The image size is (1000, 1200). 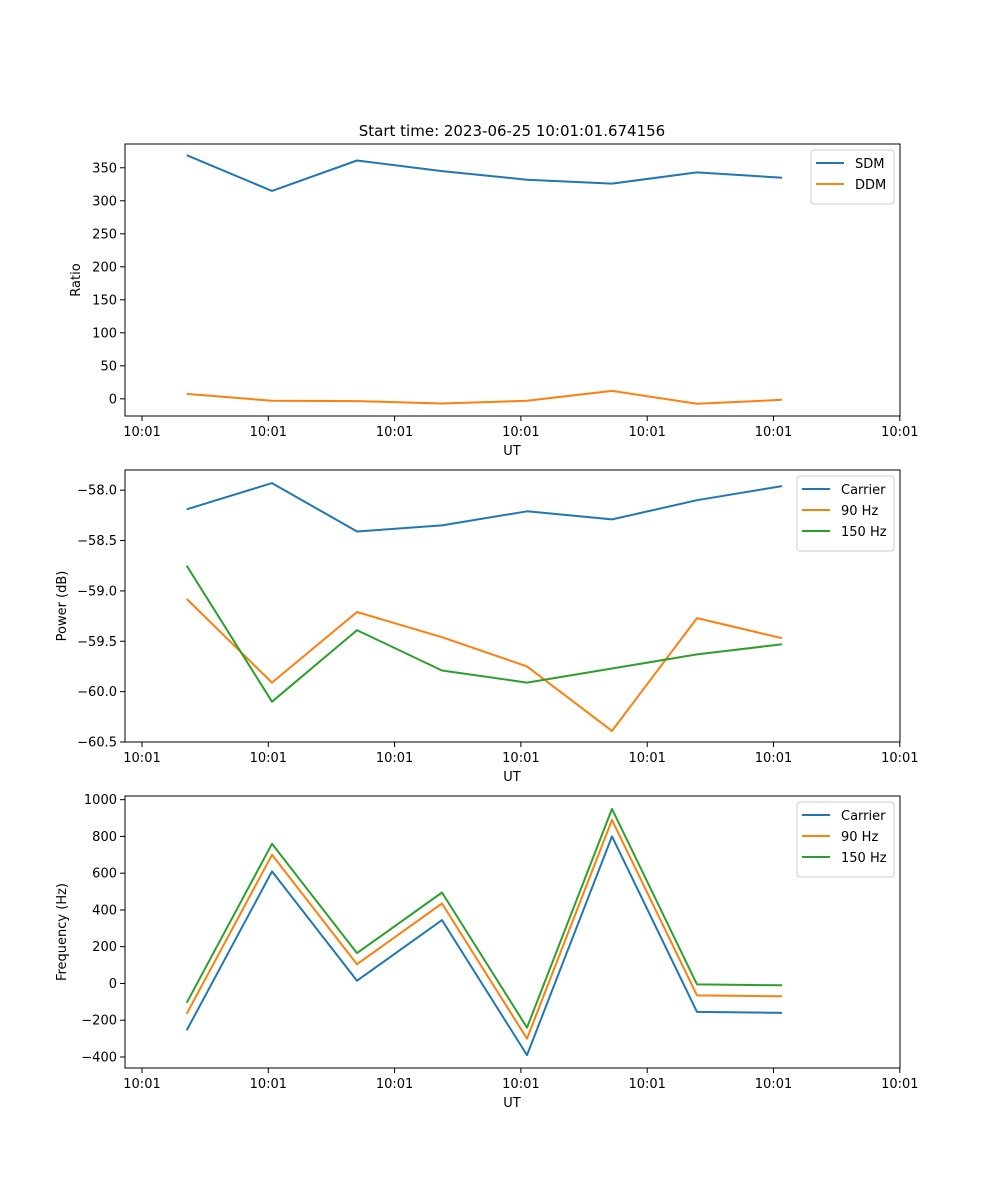 What do you see at coordinates (104, 874) in the screenshot?
I see `y-tick-label: 600` at bounding box center [104, 874].